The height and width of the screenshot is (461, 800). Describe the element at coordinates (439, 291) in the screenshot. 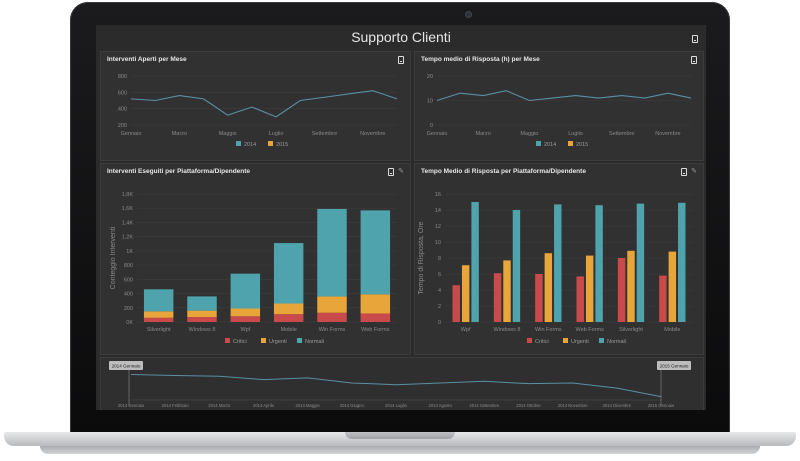

I see `y-tick-label: 4` at that location.